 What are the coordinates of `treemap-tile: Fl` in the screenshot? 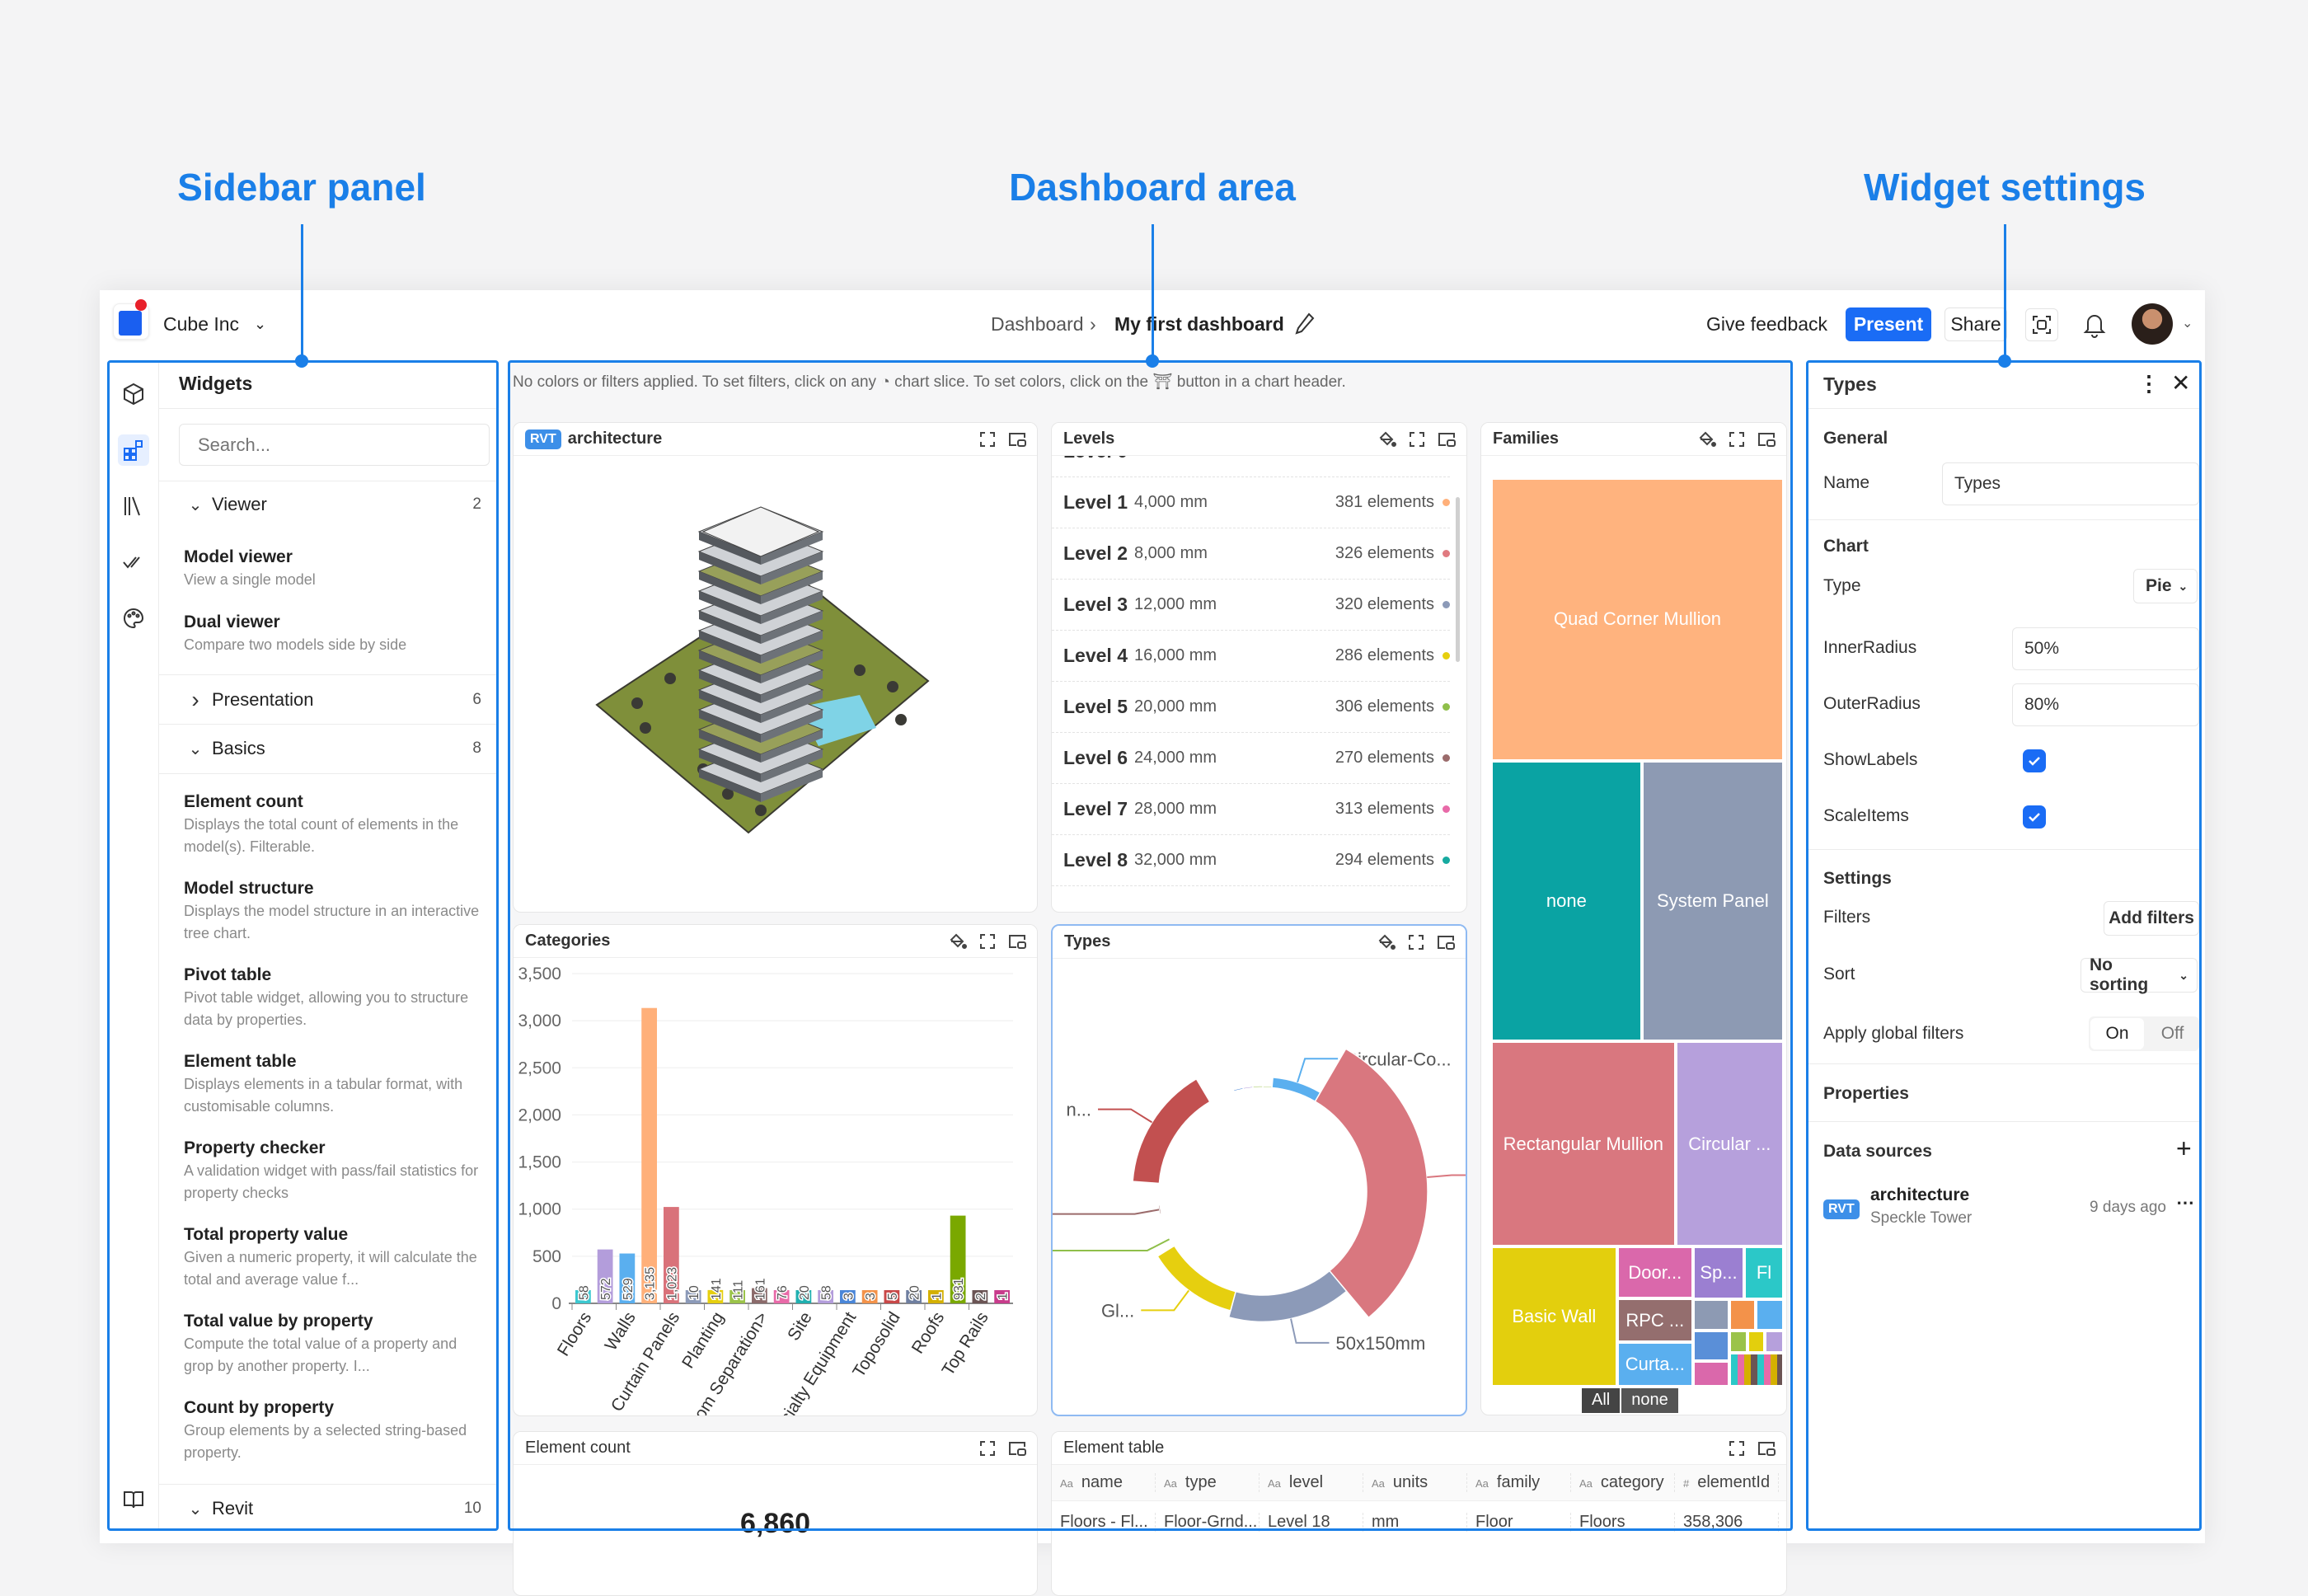 It's located at (1764, 1273).